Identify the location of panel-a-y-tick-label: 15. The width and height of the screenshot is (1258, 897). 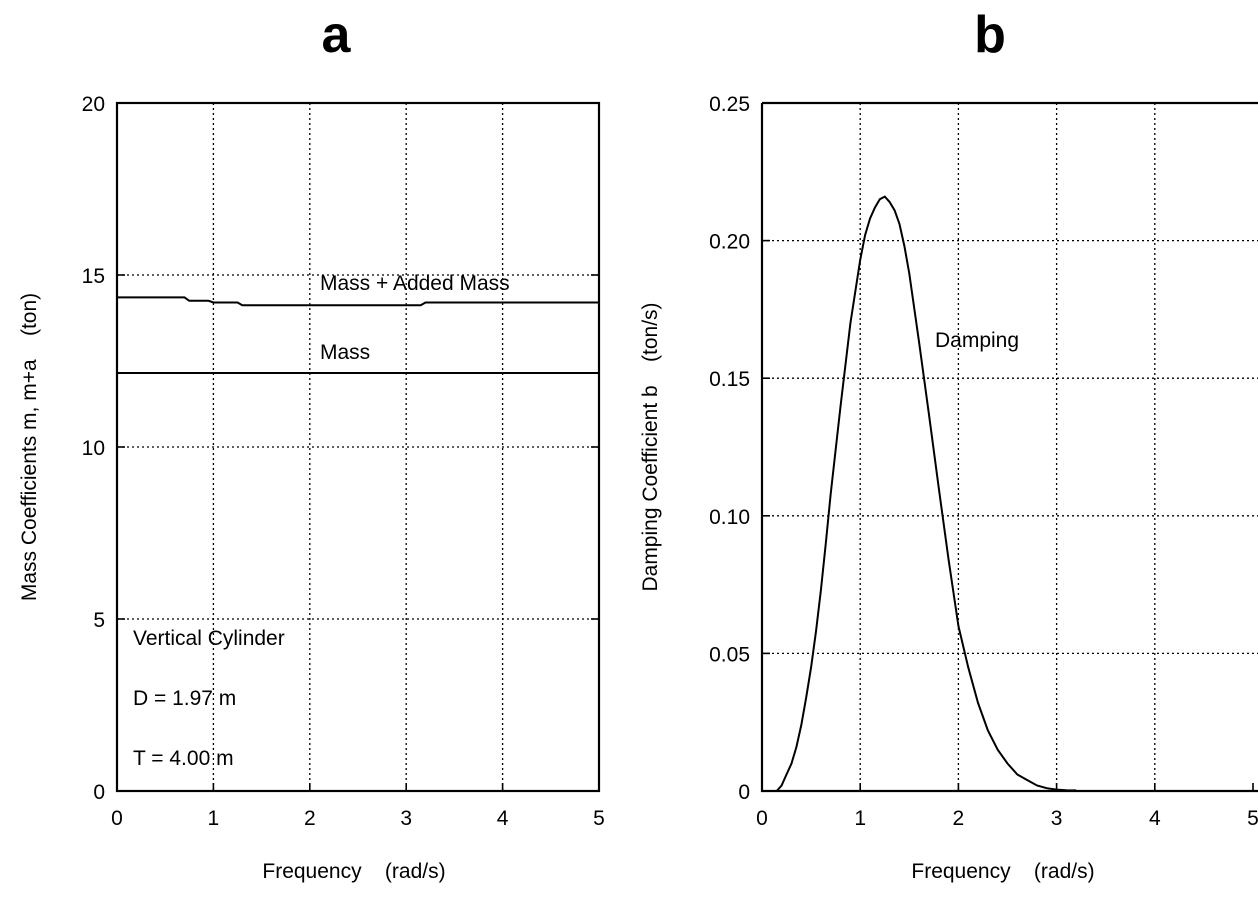
(93, 276).